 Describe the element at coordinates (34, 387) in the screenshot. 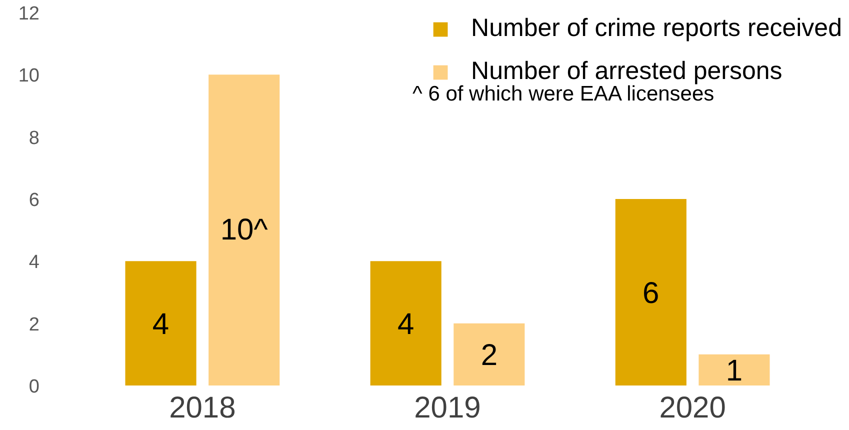

I see `y-tick-label: 0` at that location.